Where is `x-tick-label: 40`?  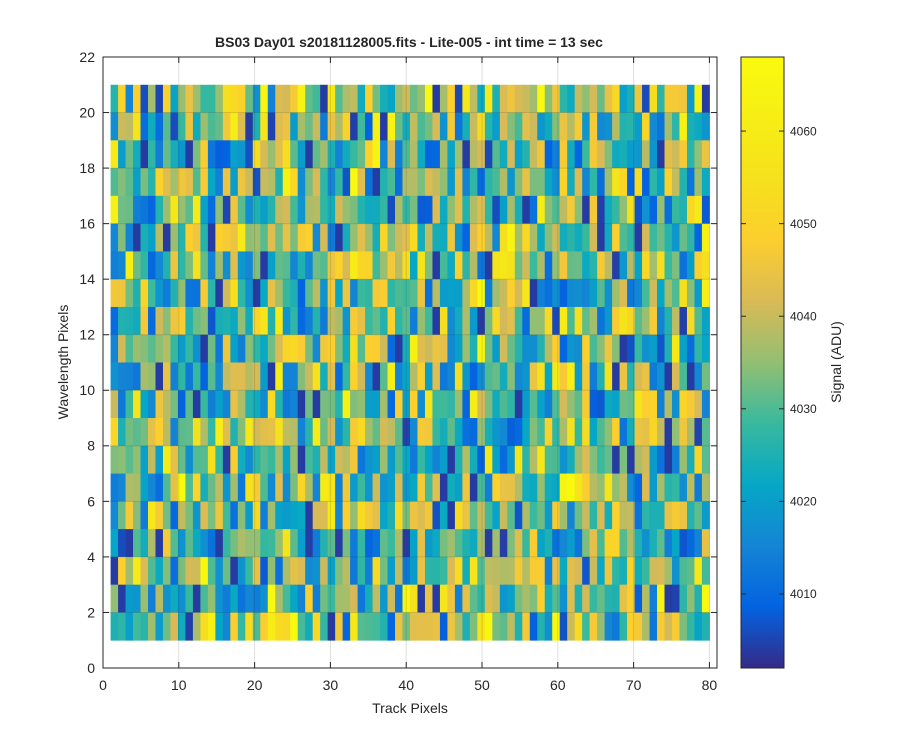 x-tick-label: 40 is located at coordinates (406, 685).